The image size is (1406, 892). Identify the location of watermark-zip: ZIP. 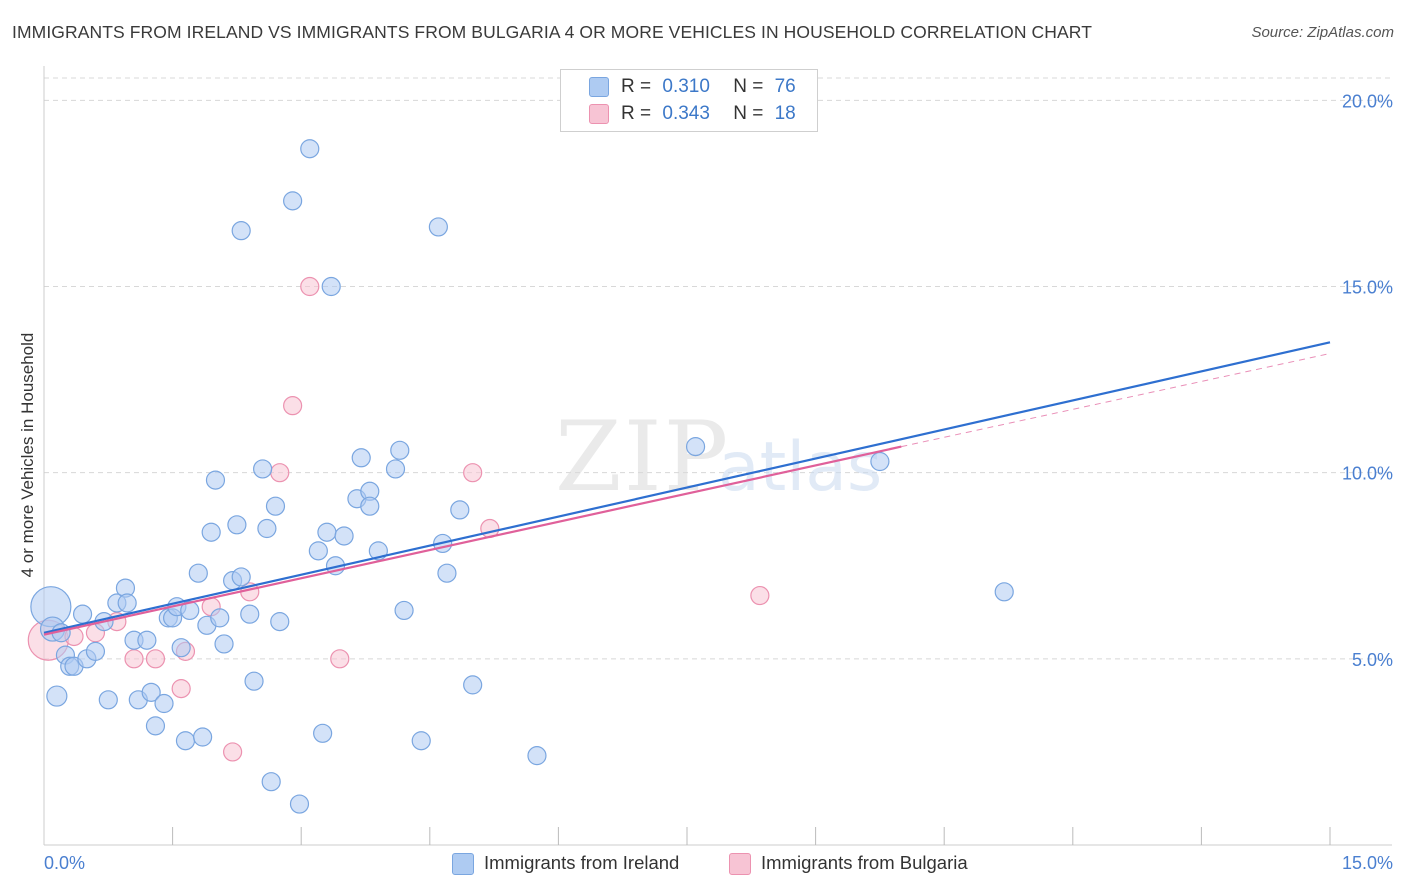
(642, 457).